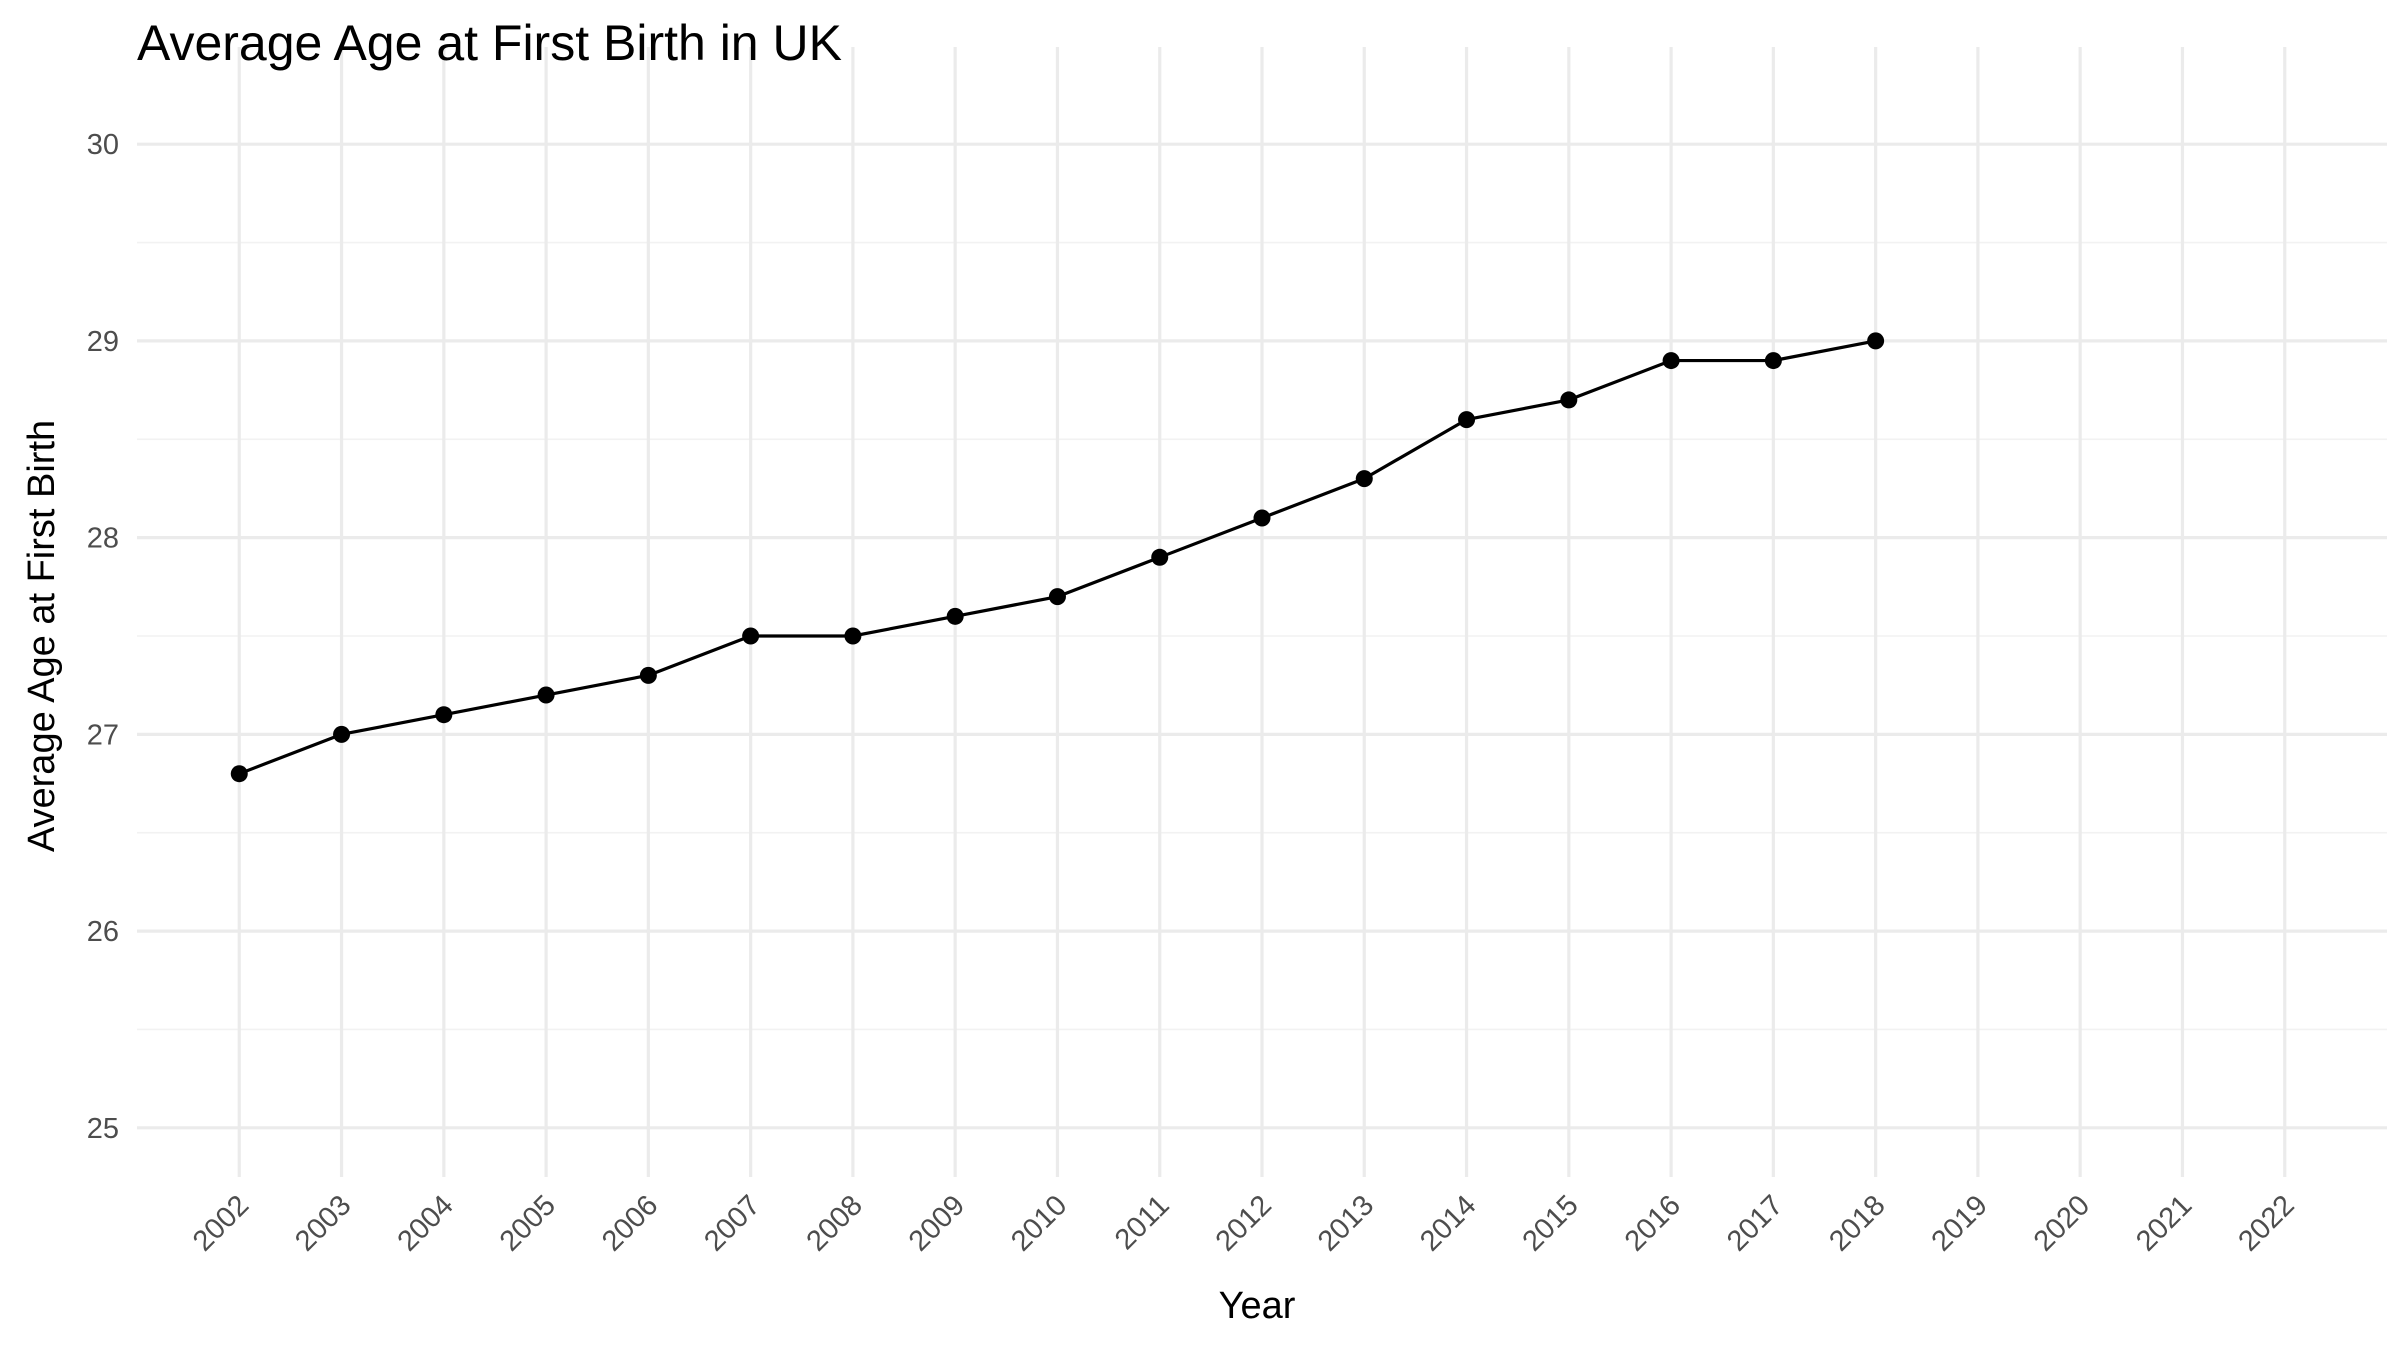 This screenshot has height=1350, width=2400. I want to click on x-tick-label: 2013, so click(1346, 1223).